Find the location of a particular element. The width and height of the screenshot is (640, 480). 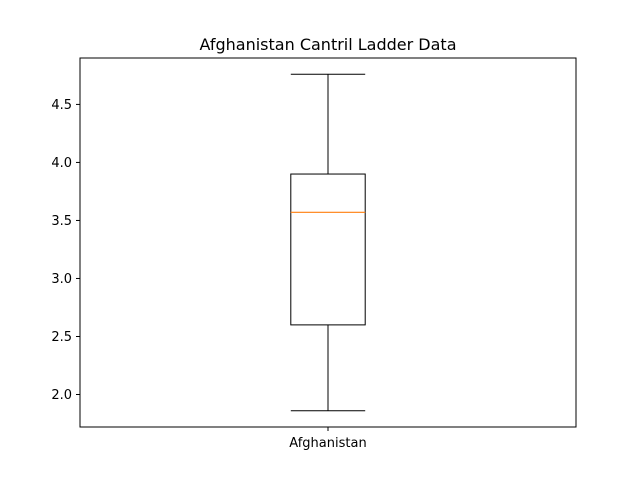

x-tick-label: Afghanistan is located at coordinates (327, 443).